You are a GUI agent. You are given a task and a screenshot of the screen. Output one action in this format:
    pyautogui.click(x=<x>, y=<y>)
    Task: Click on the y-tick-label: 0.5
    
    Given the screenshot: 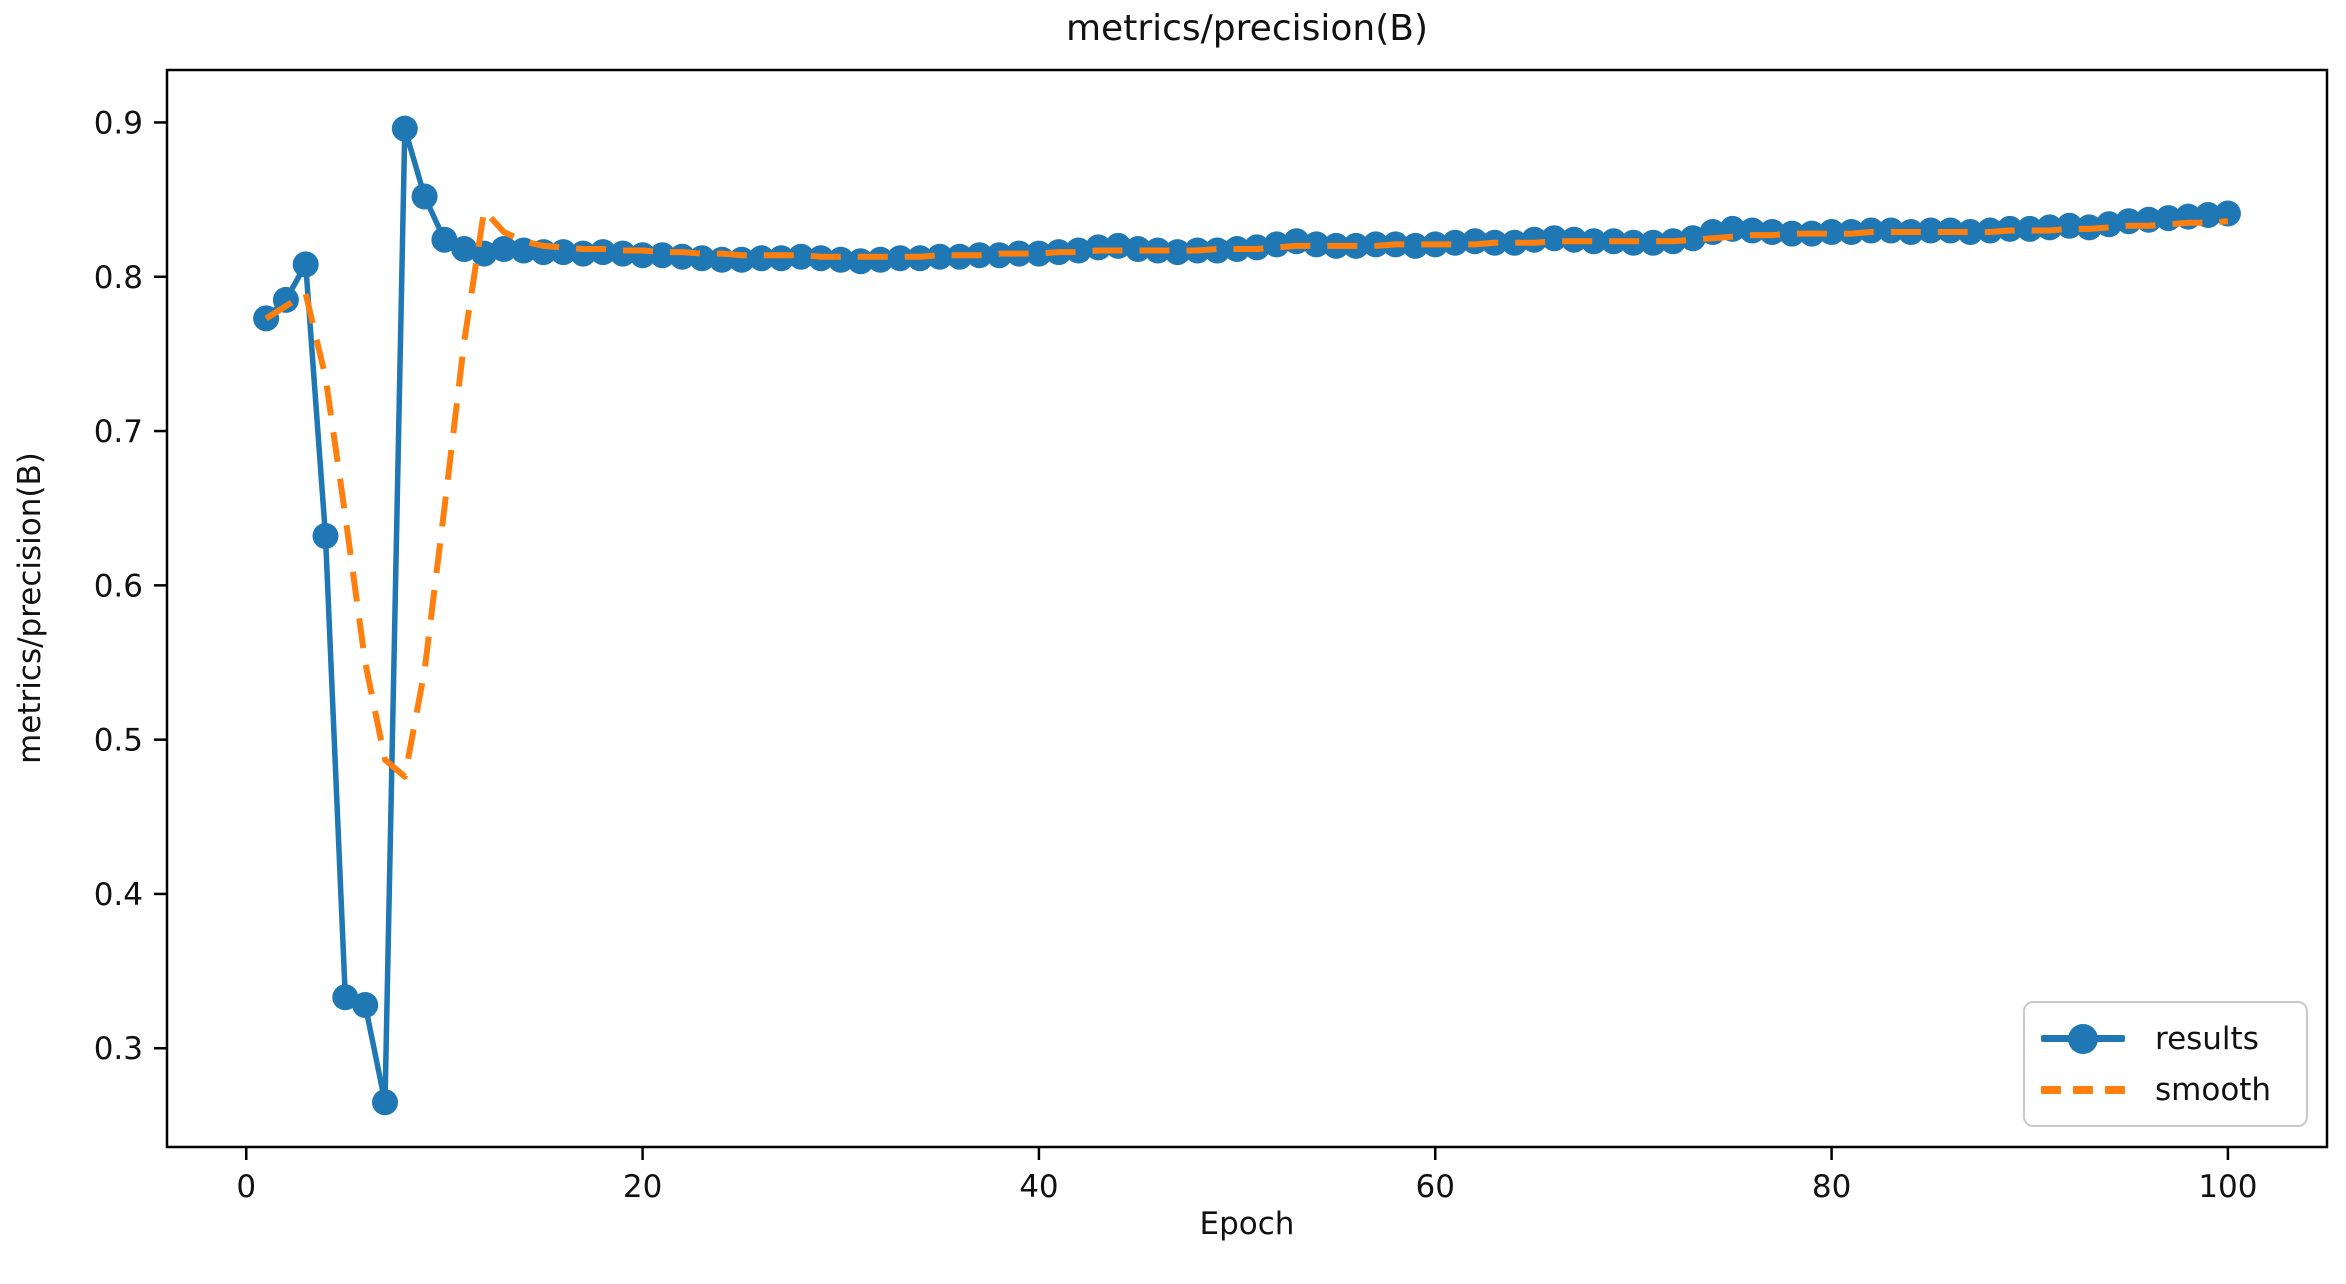 What is the action you would take?
    pyautogui.click(x=118, y=741)
    